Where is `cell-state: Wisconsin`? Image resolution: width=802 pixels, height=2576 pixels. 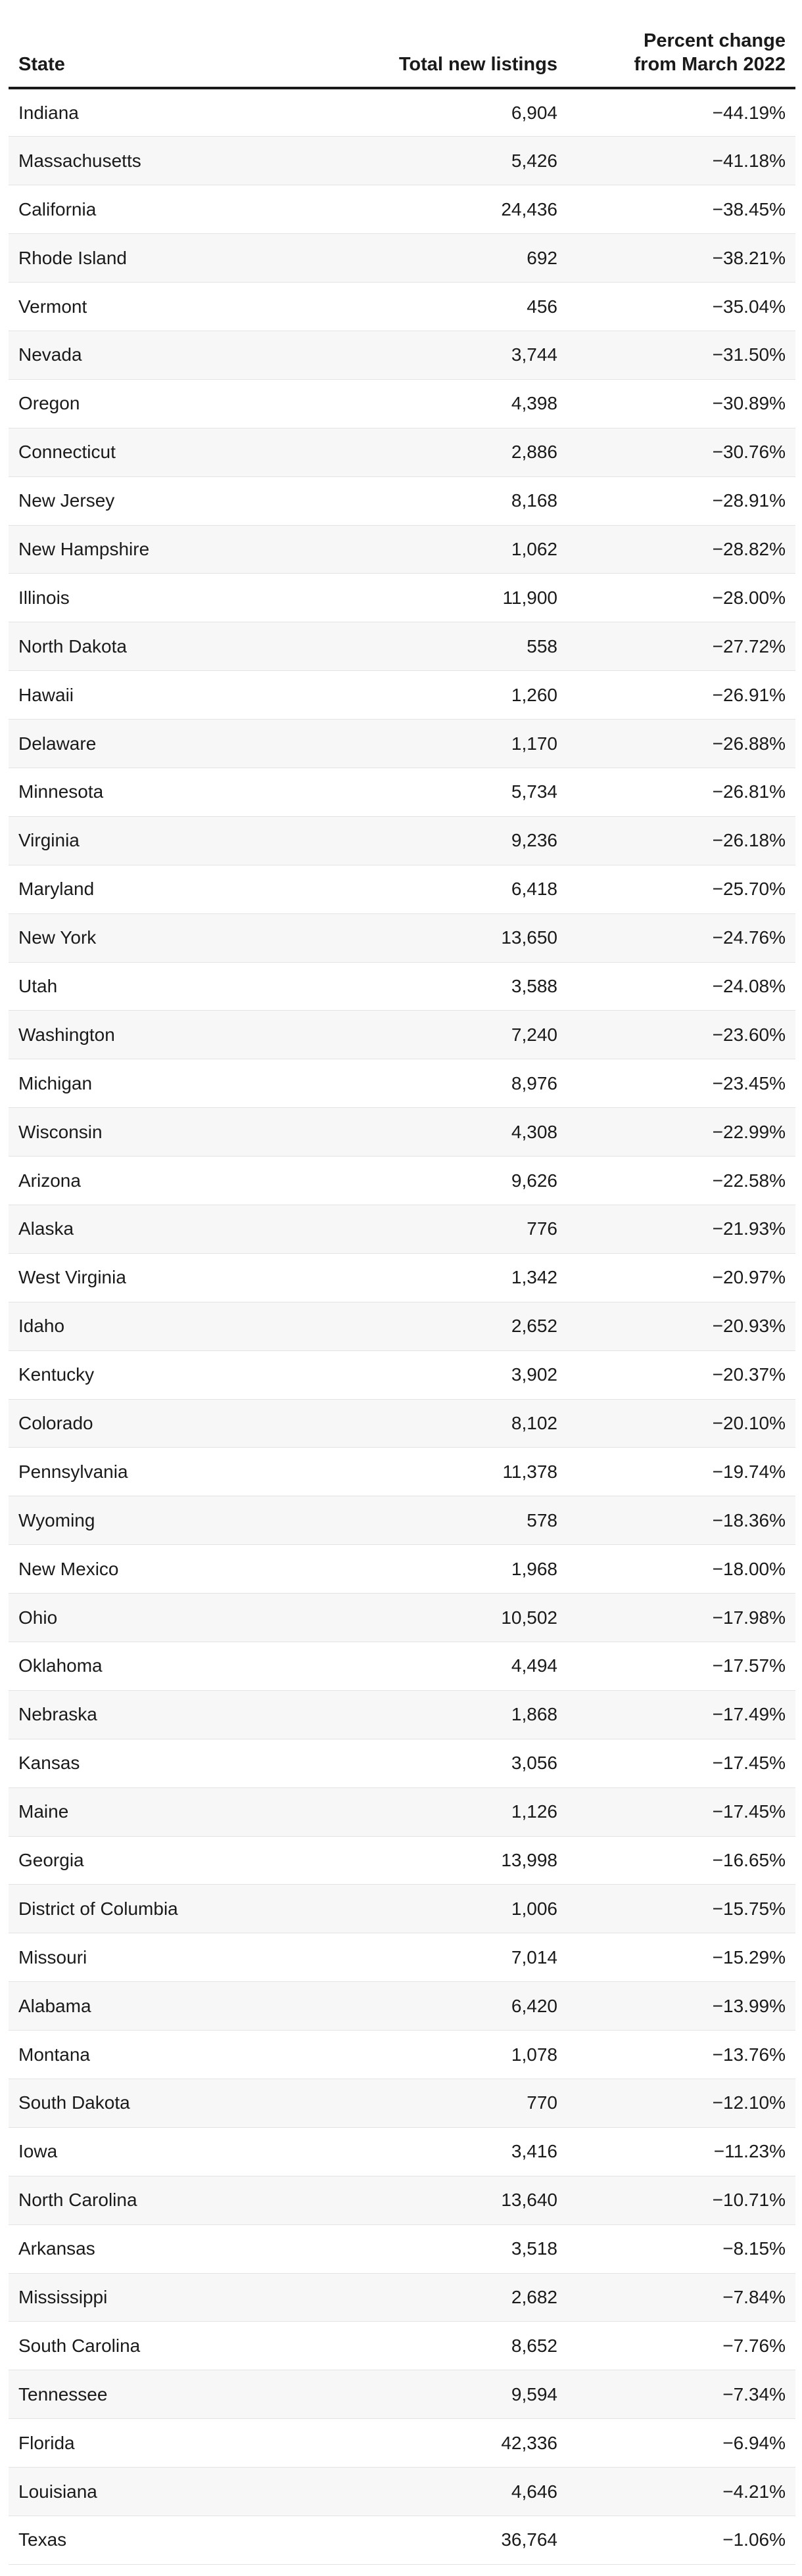 cell-state: Wisconsin is located at coordinates (153, 1132).